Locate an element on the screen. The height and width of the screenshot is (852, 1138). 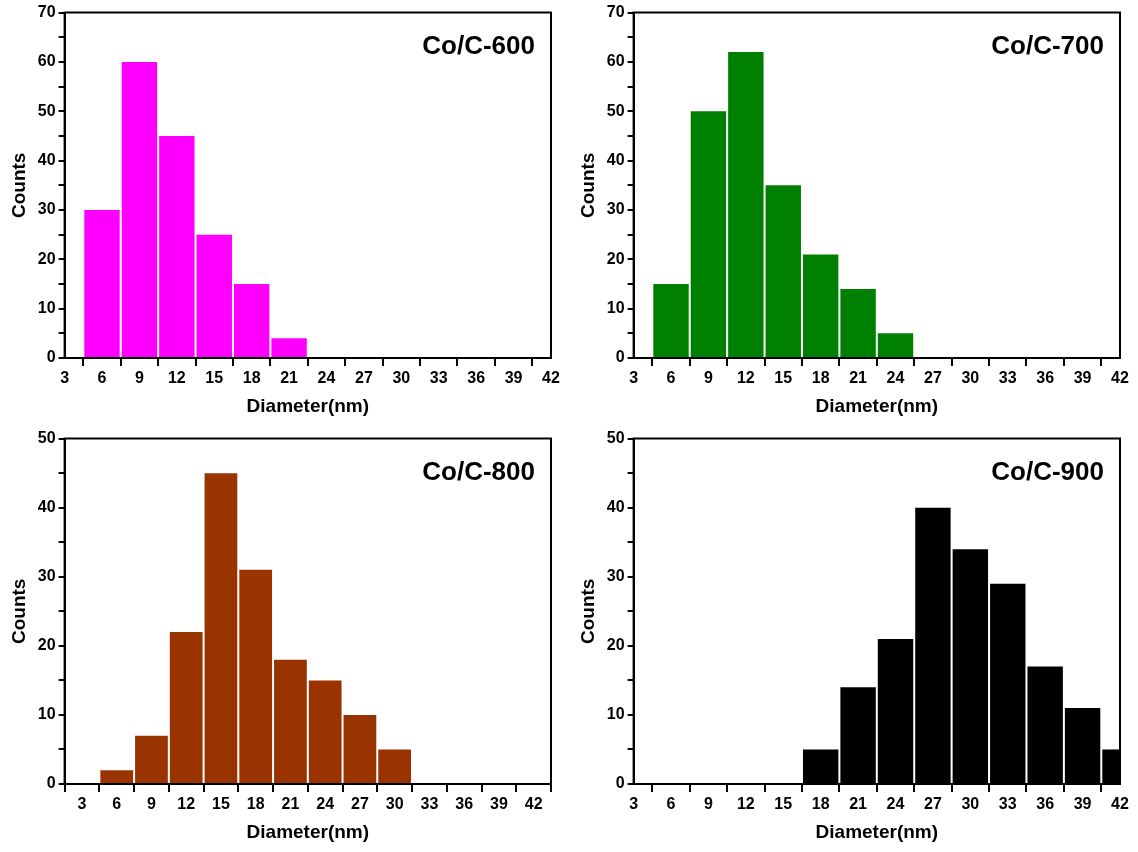
text: Co/C-700 is located at coordinates (1047, 44).